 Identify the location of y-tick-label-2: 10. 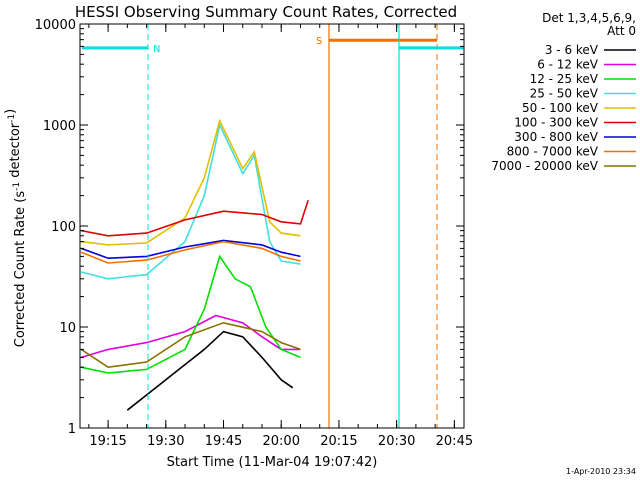
(67, 328).